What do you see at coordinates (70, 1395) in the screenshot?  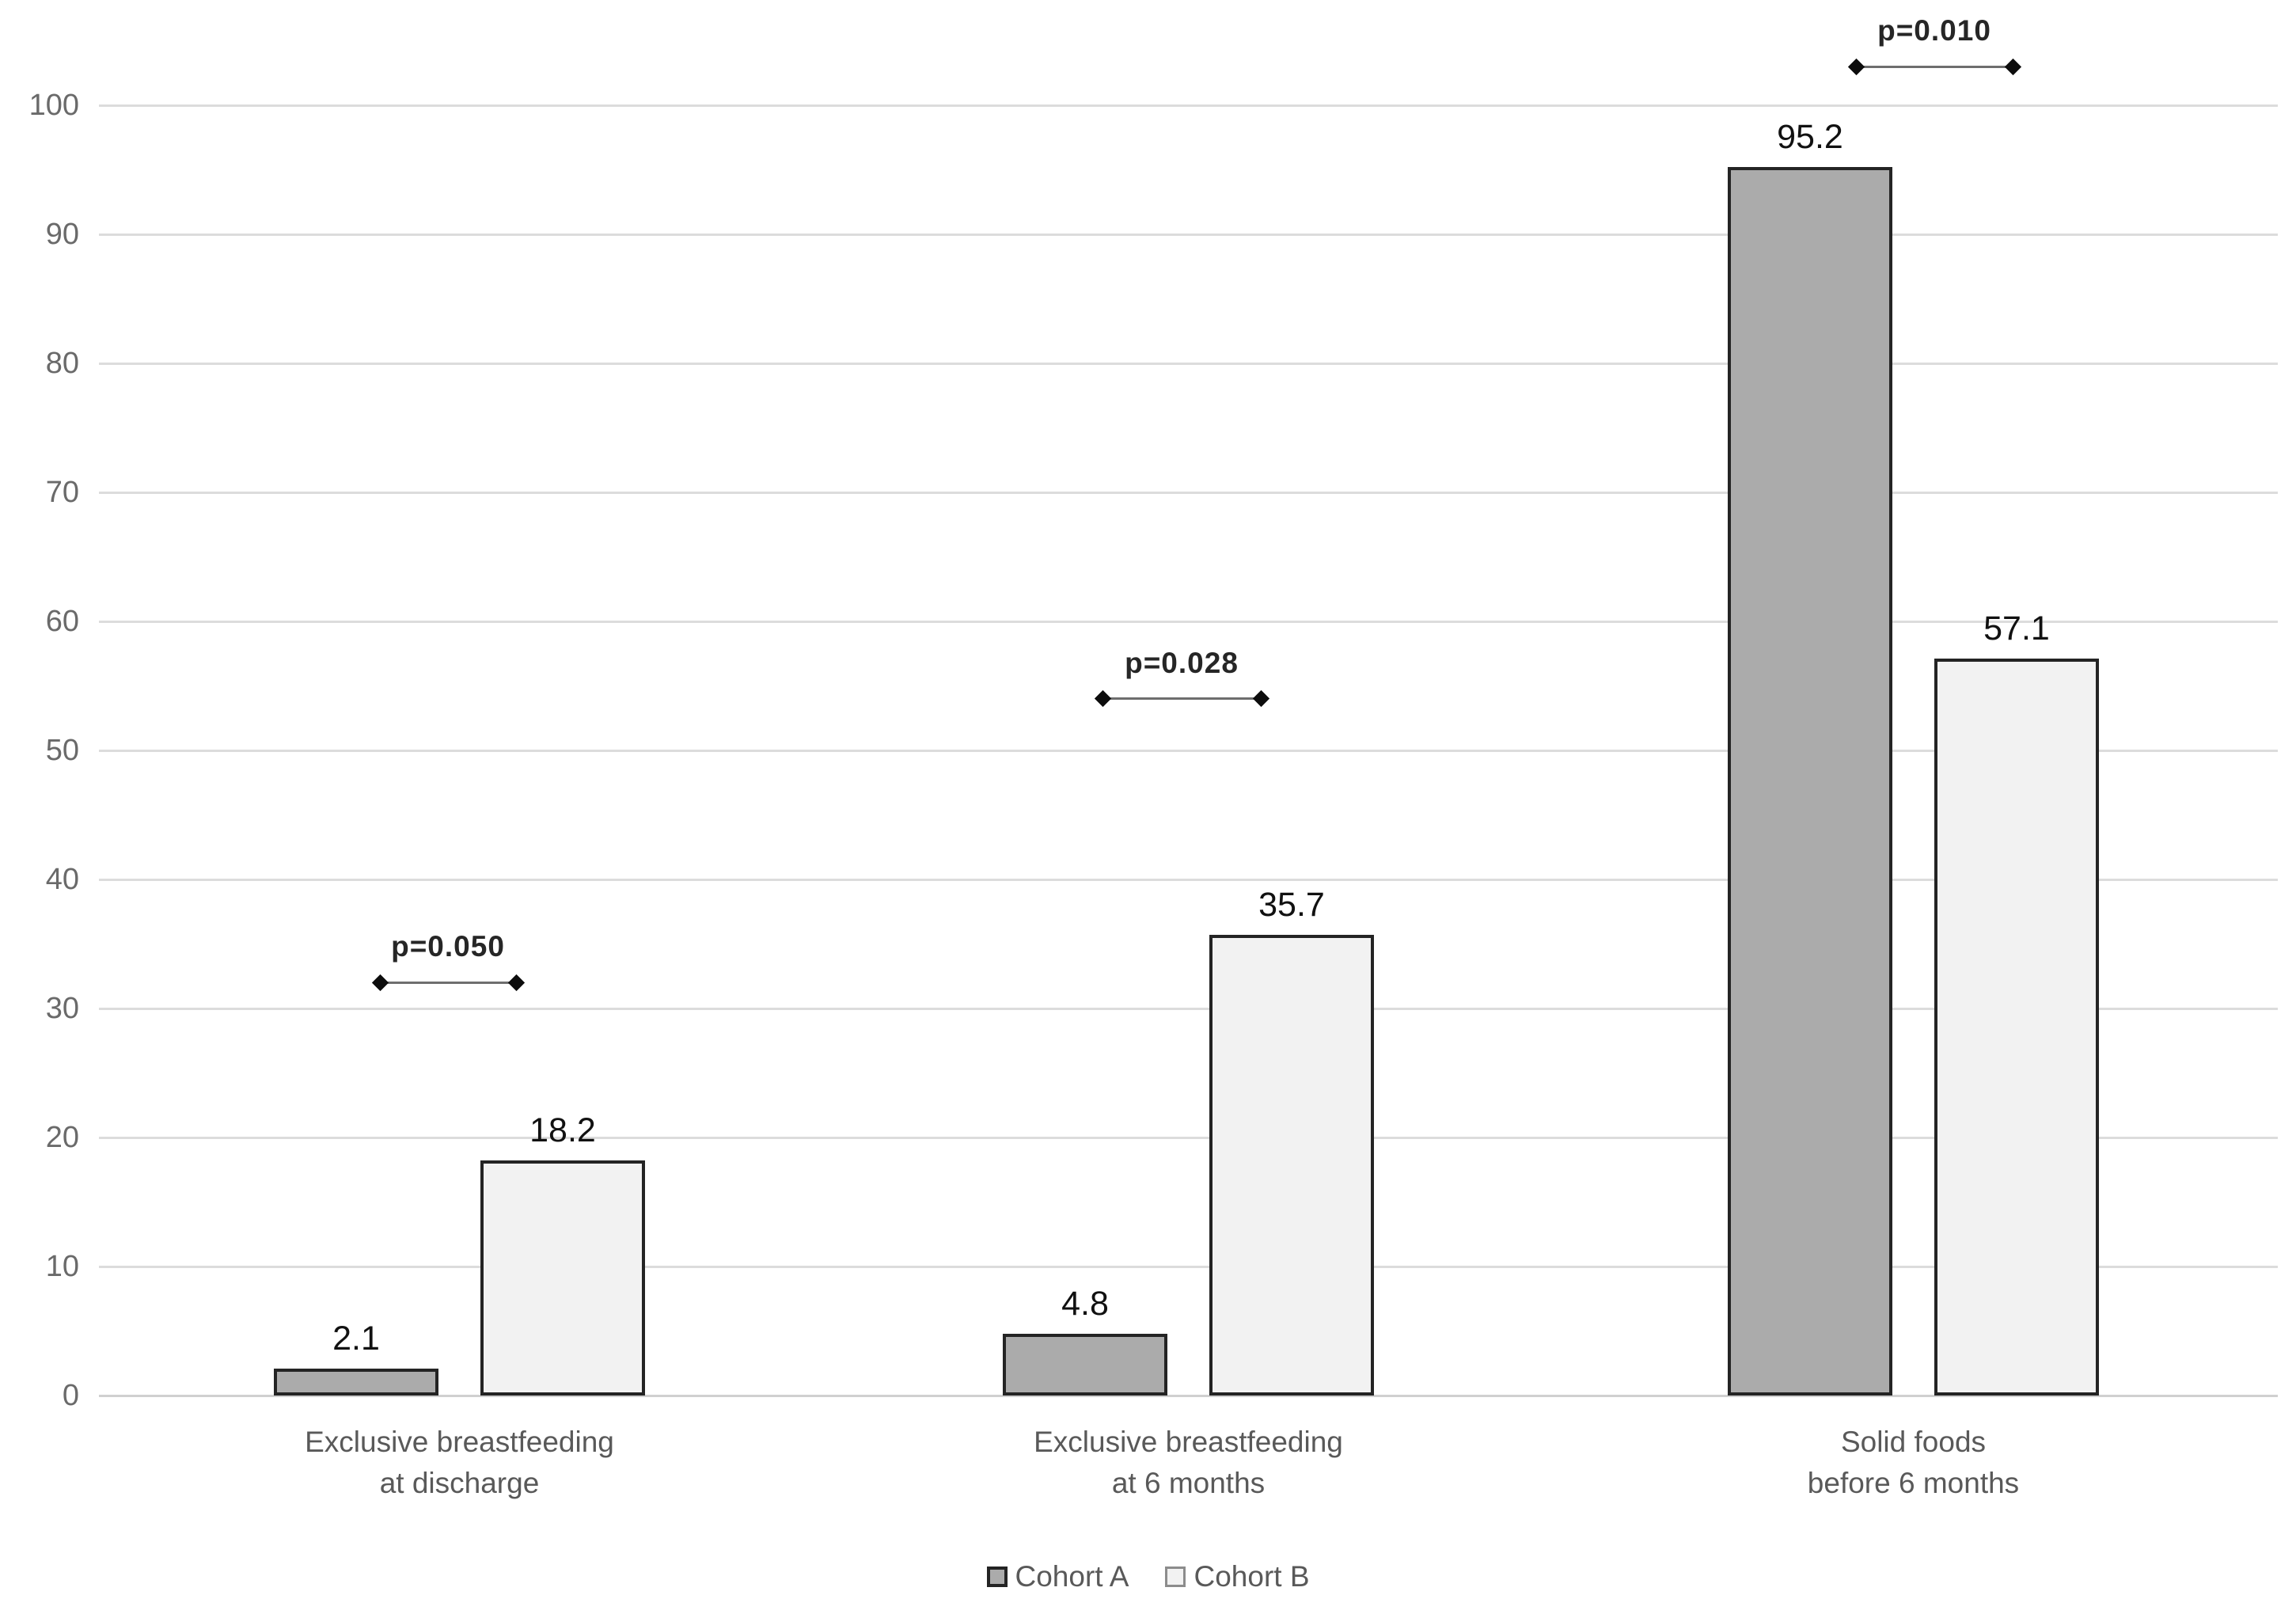 I see `y-axis-tick-label: 0` at bounding box center [70, 1395].